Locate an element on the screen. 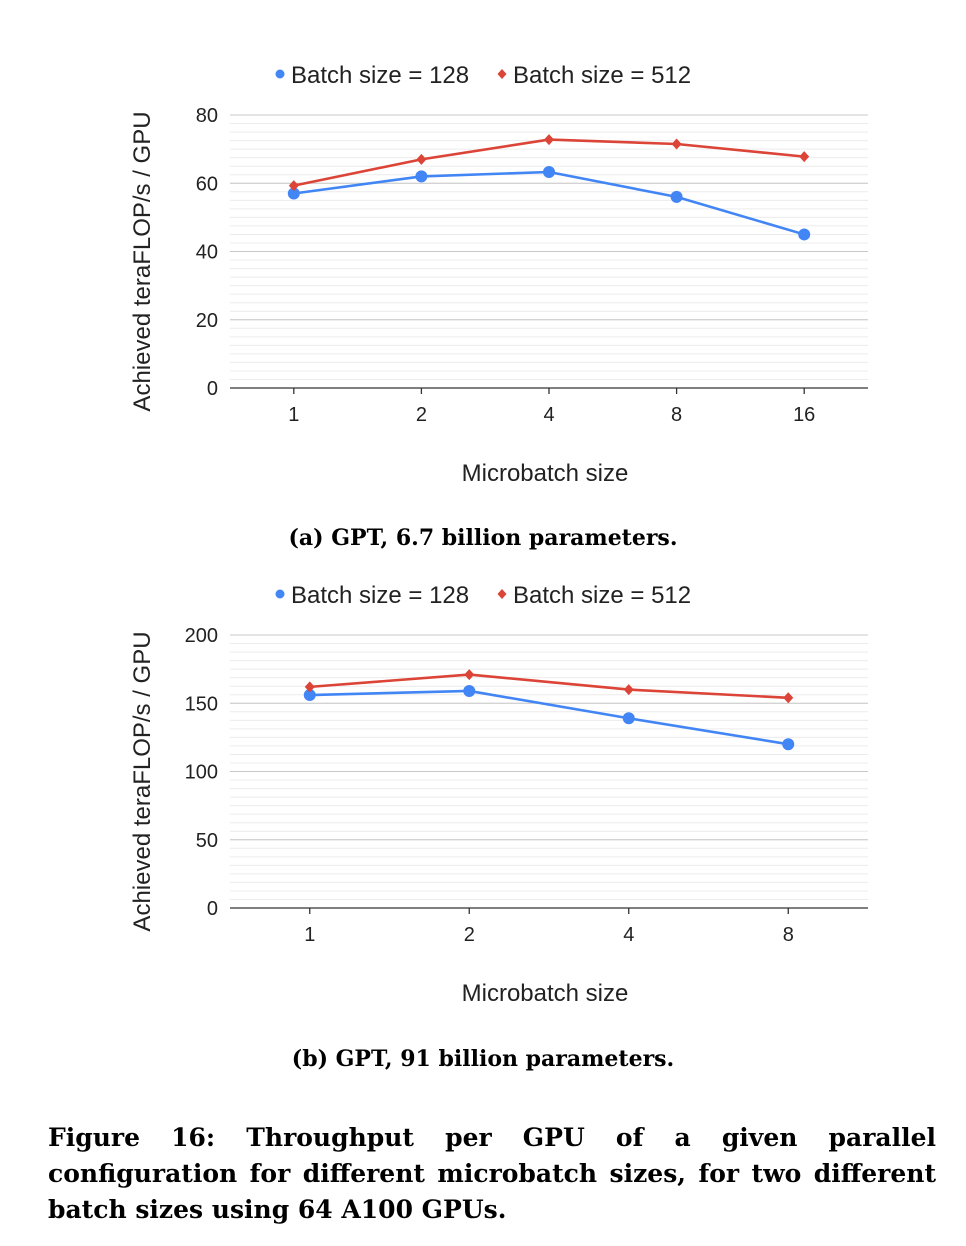 This screenshot has width=966, height=1246. x-tick-label: 16 is located at coordinates (804, 415).